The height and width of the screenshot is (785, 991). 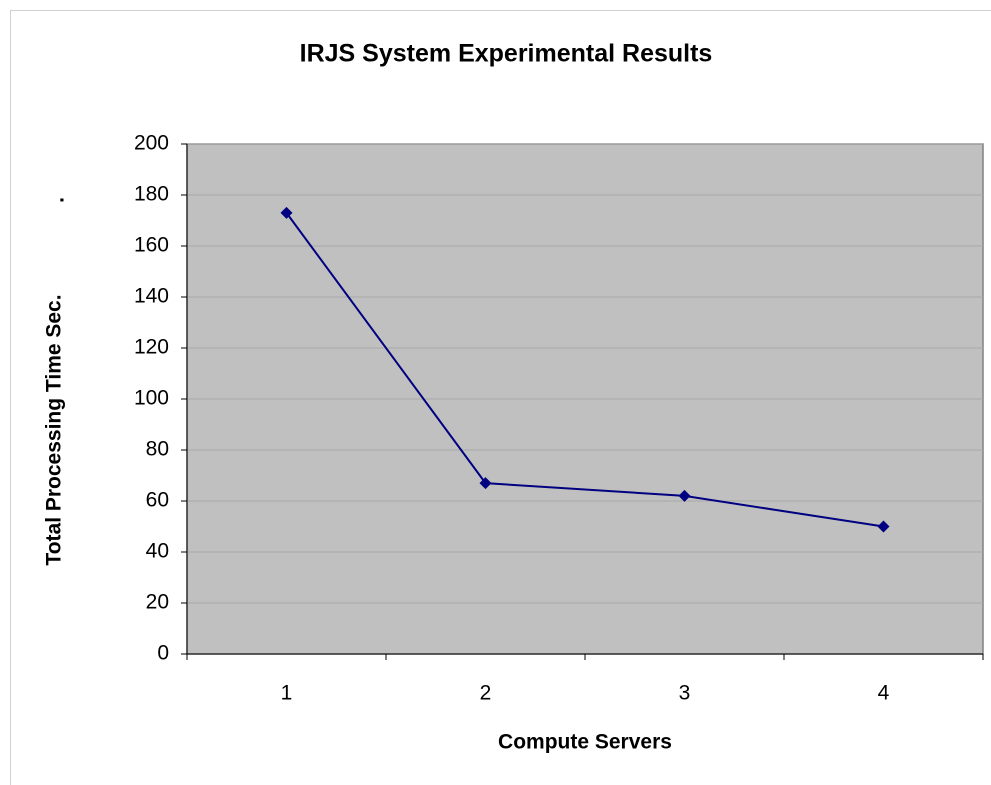 I want to click on x-tick-label: 1, so click(x=287, y=693).